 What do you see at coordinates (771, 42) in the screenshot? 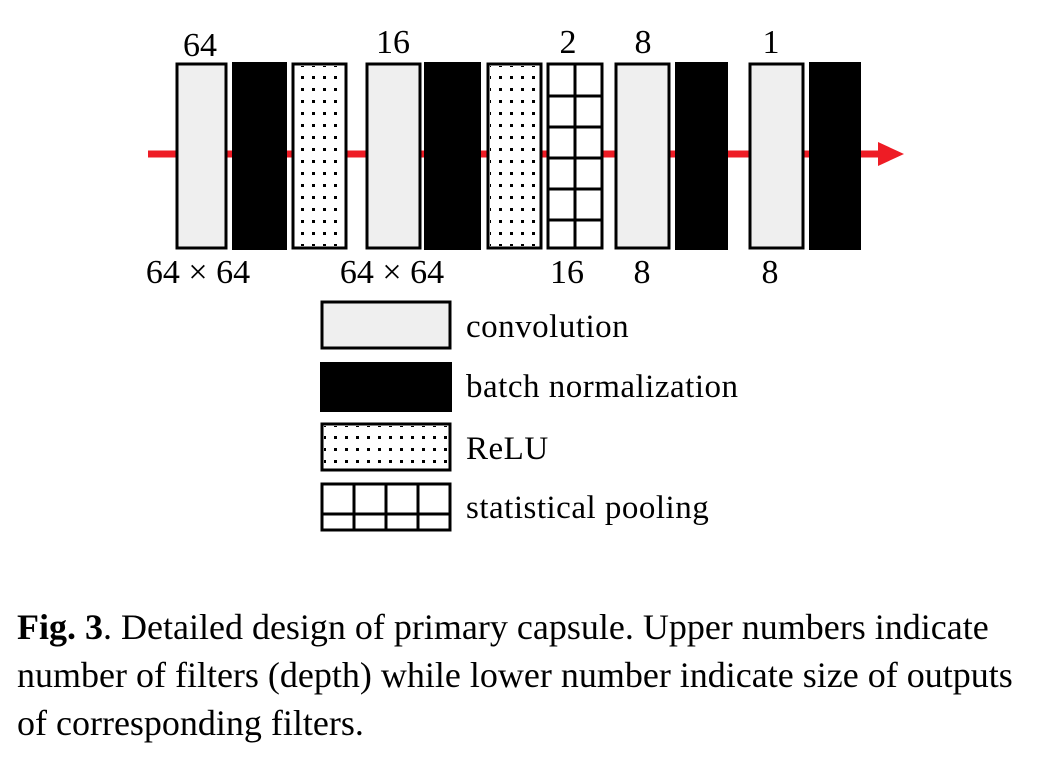
I see `upper-label-5: 1` at bounding box center [771, 42].